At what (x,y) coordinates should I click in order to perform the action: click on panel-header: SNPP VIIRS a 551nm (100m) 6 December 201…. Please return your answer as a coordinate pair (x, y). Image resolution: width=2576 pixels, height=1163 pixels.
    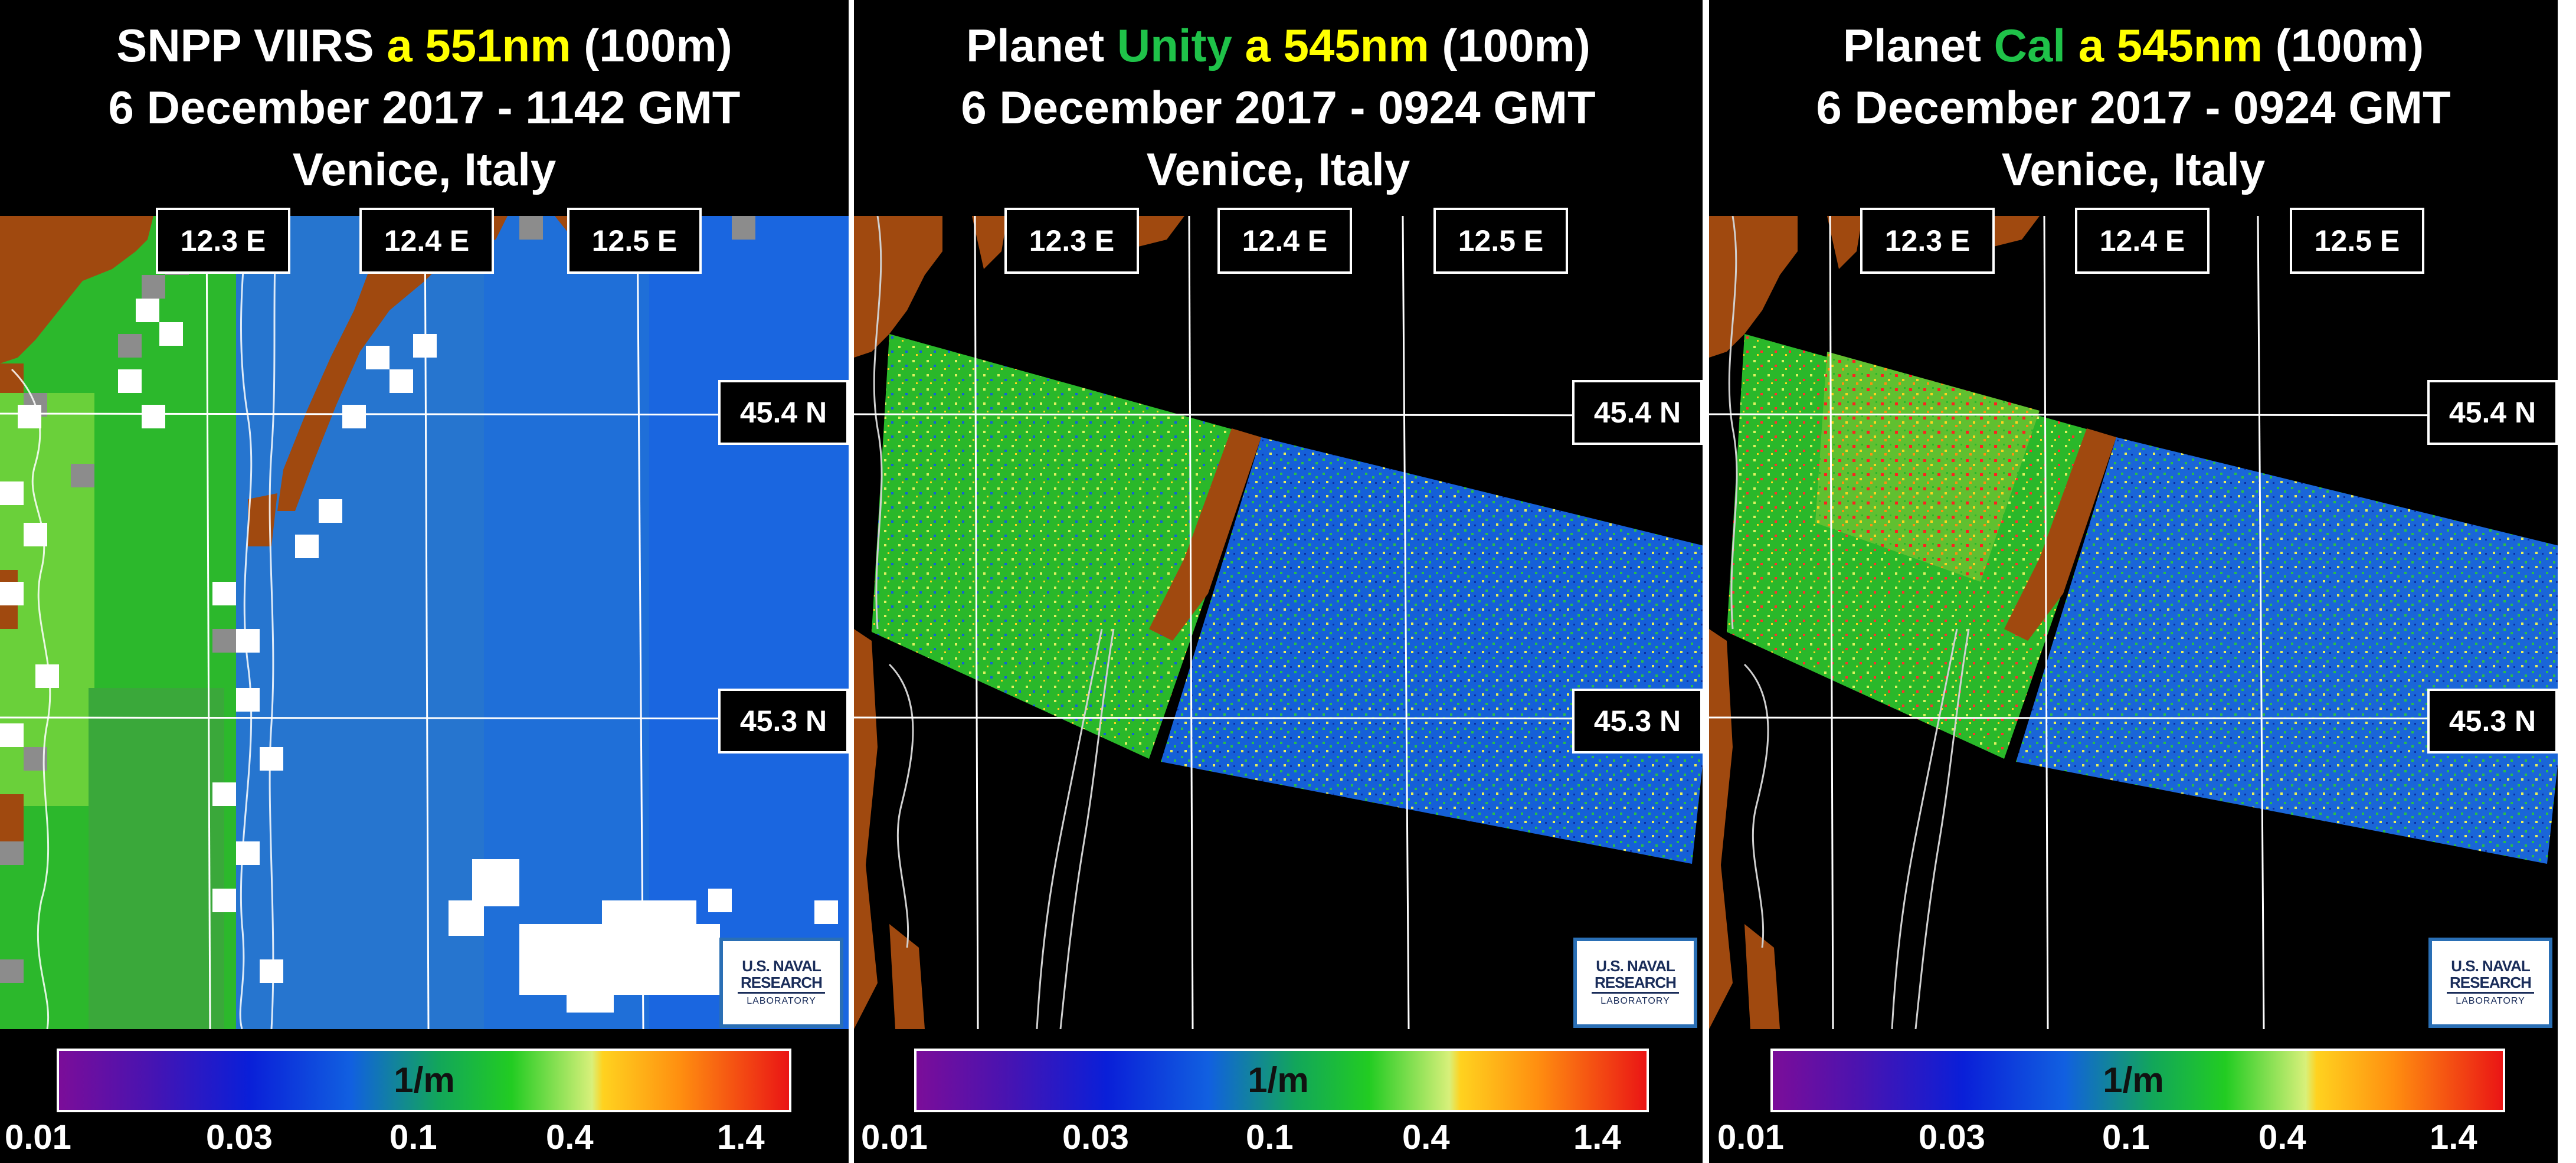
    Looking at the image, I should click on (425, 108).